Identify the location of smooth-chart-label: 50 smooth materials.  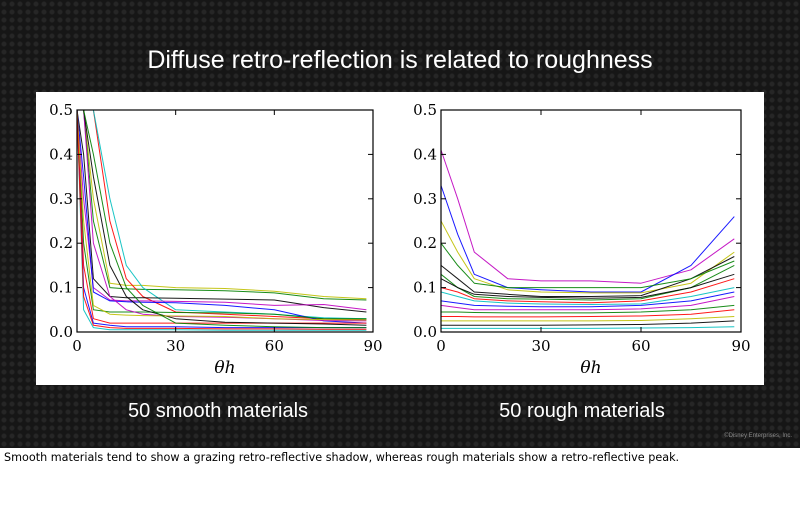
(218, 411).